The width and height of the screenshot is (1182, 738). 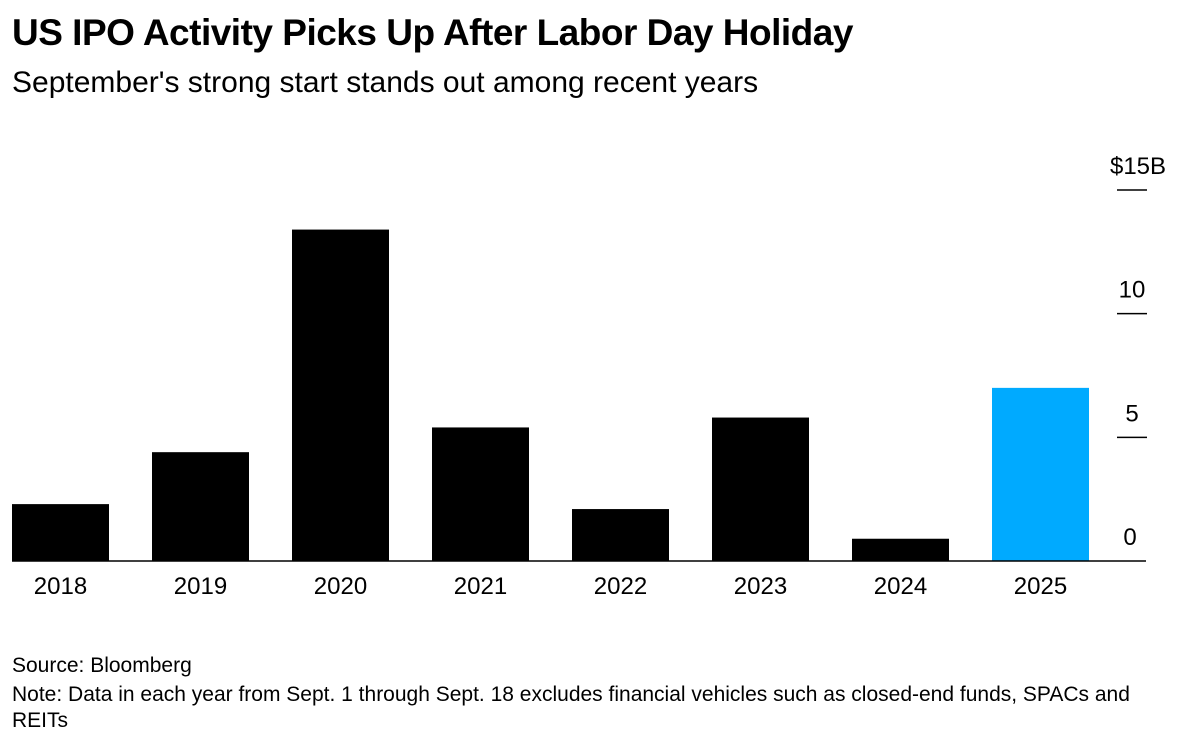 What do you see at coordinates (1040, 474) in the screenshot?
I see `bar-2025` at bounding box center [1040, 474].